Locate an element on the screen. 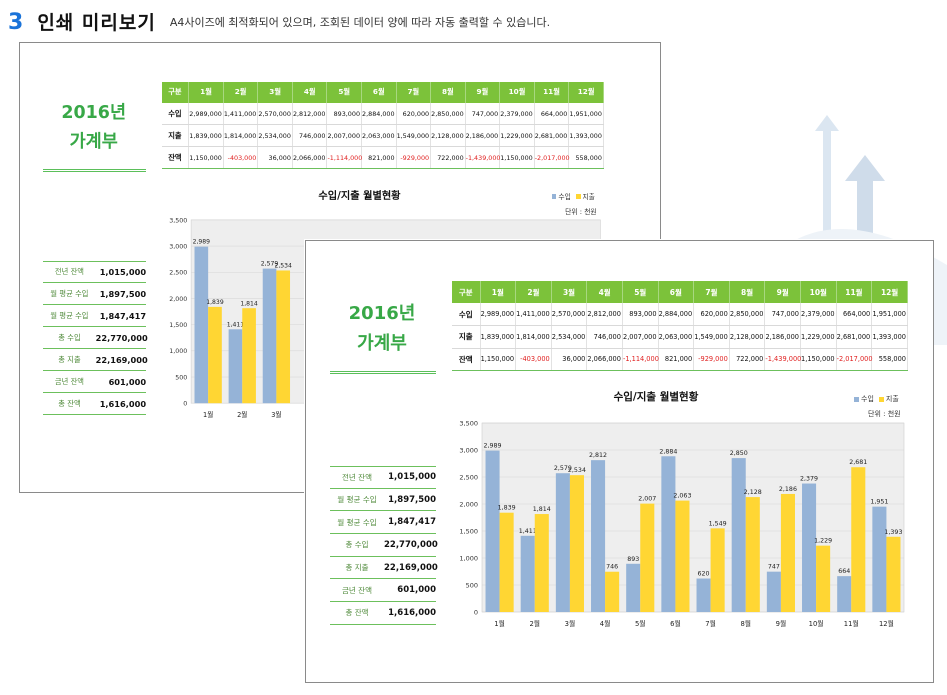 The height and width of the screenshot is (695, 947). table-cell: 1,150,000 is located at coordinates (206, 158).